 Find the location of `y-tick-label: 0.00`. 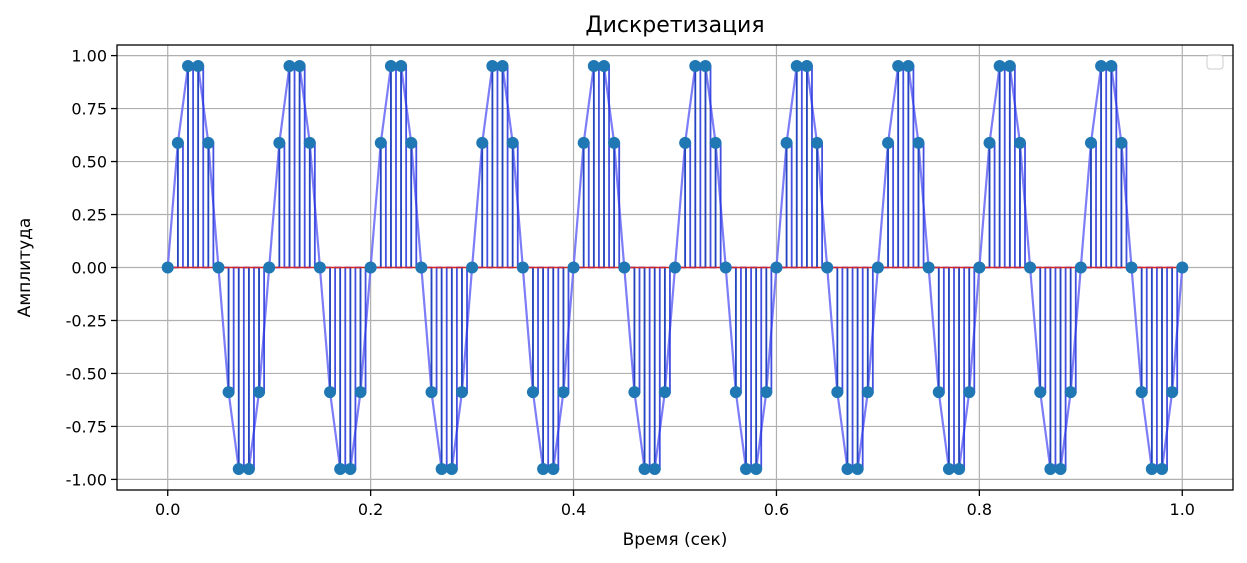

y-tick-label: 0.00 is located at coordinates (89, 268).